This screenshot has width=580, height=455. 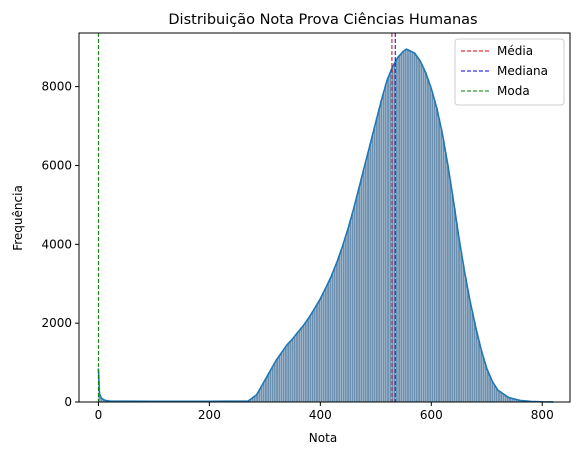 I want to click on x-tick-label: 400, so click(x=320, y=415).